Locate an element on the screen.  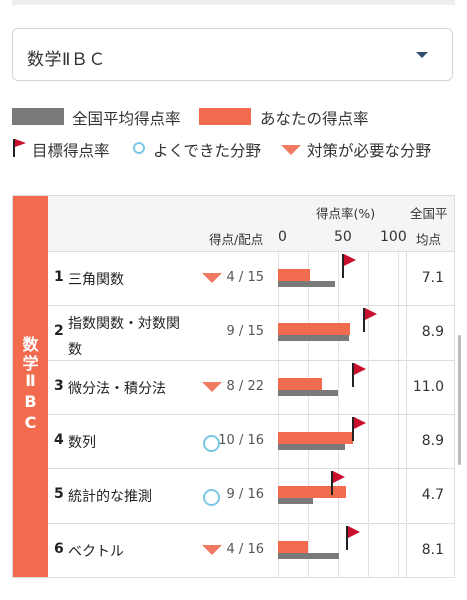
well-done-circle-icon is located at coordinates (211, 497).